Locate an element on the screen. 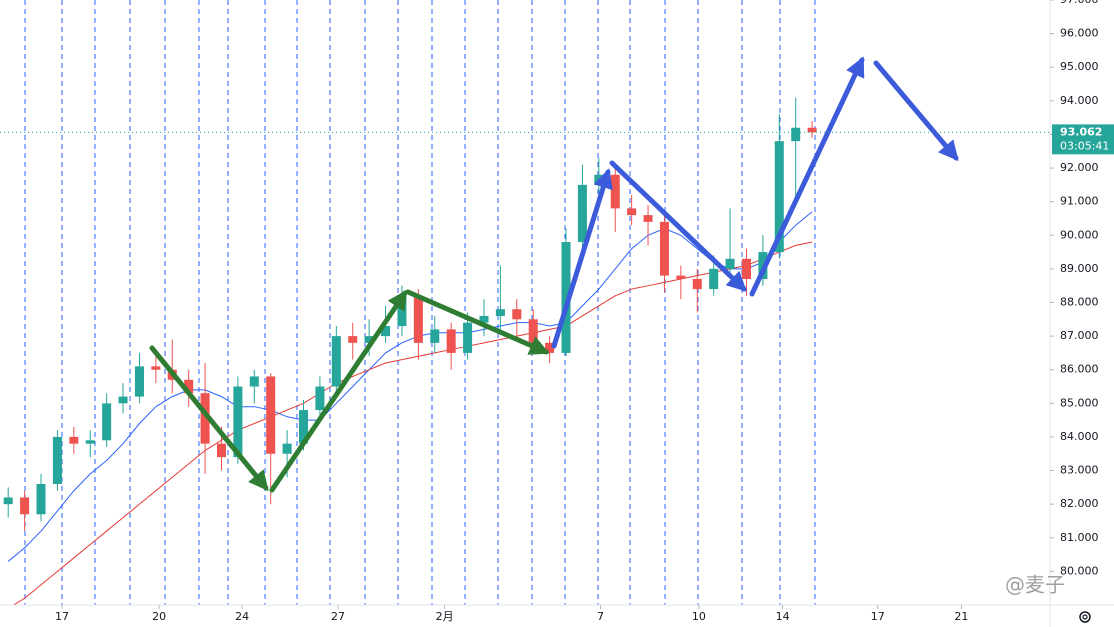 The height and width of the screenshot is (627, 1114). y-tick-label: 80.000 is located at coordinates (1079, 570).